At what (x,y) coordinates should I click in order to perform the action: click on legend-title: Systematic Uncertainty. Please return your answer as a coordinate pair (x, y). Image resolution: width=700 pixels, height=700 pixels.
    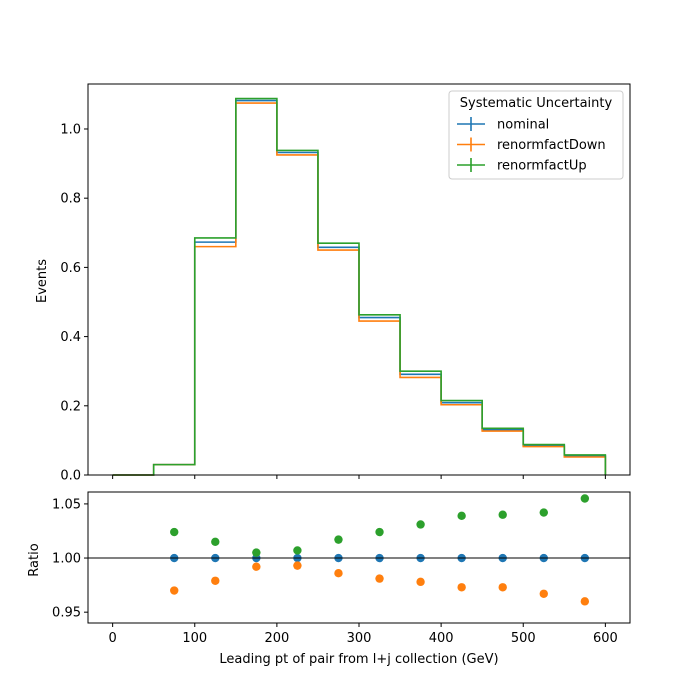
    Looking at the image, I should click on (536, 103).